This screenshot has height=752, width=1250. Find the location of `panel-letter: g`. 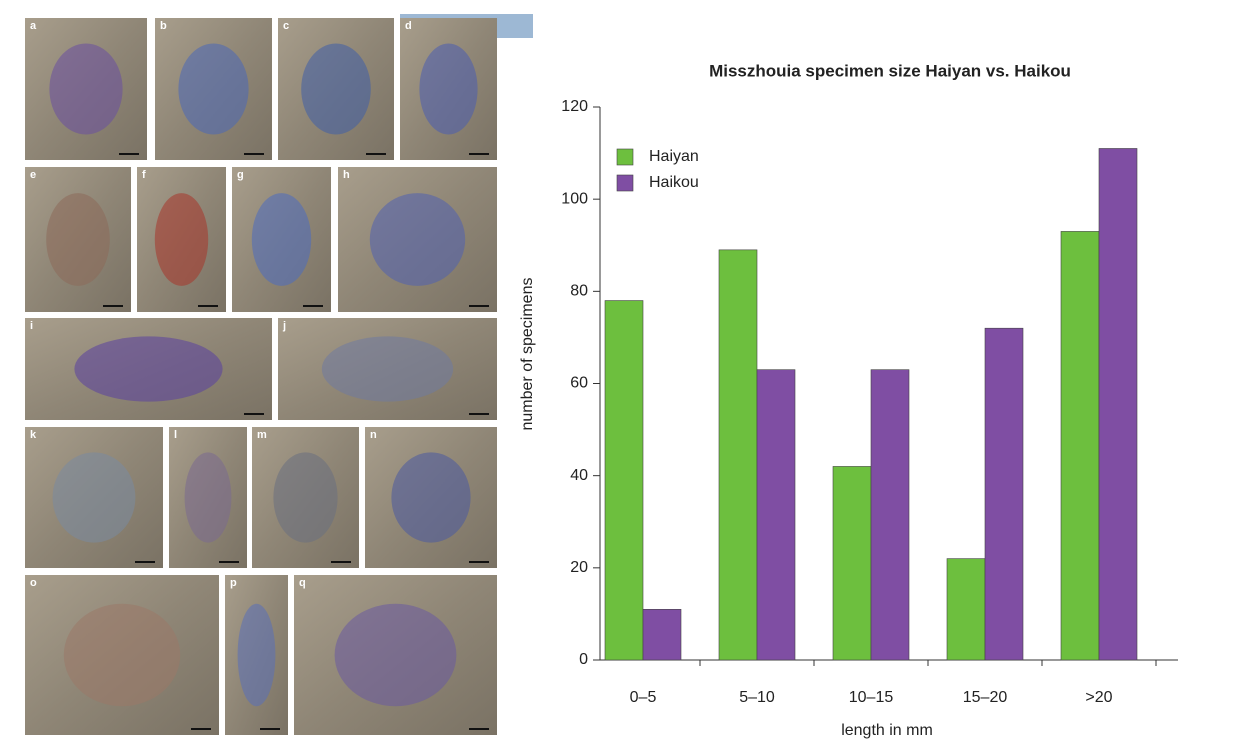

panel-letter: g is located at coordinates (240, 175).